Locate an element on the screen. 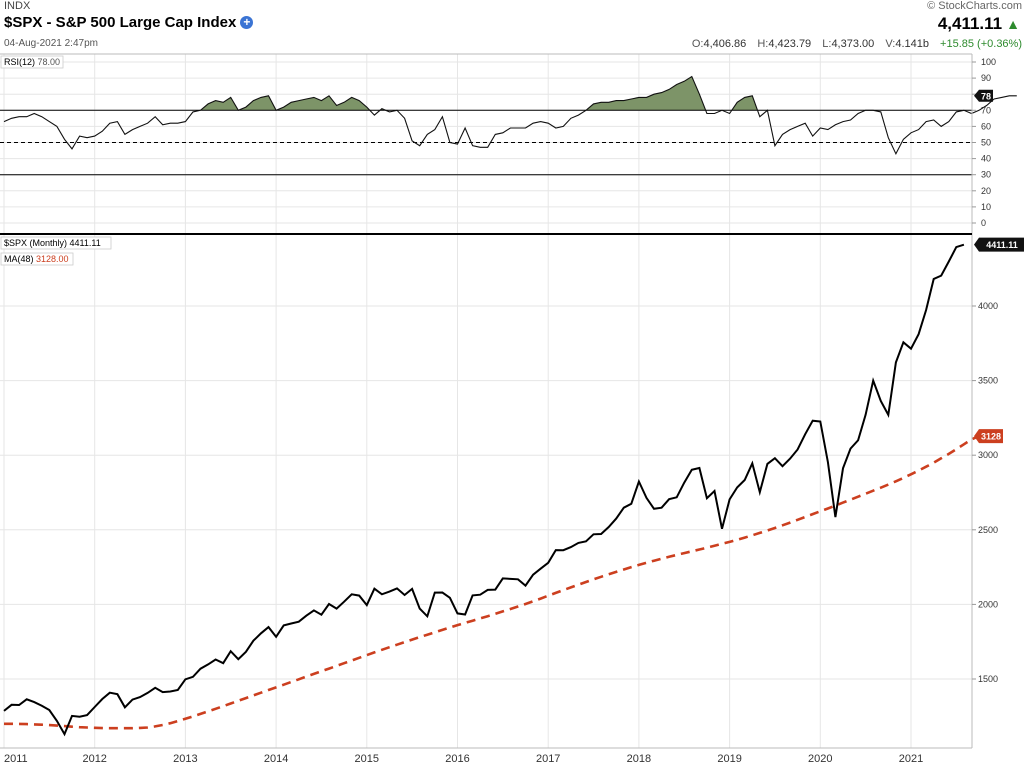 The height and width of the screenshot is (770, 1024). x-tick-label: 2021 is located at coordinates (911, 759).